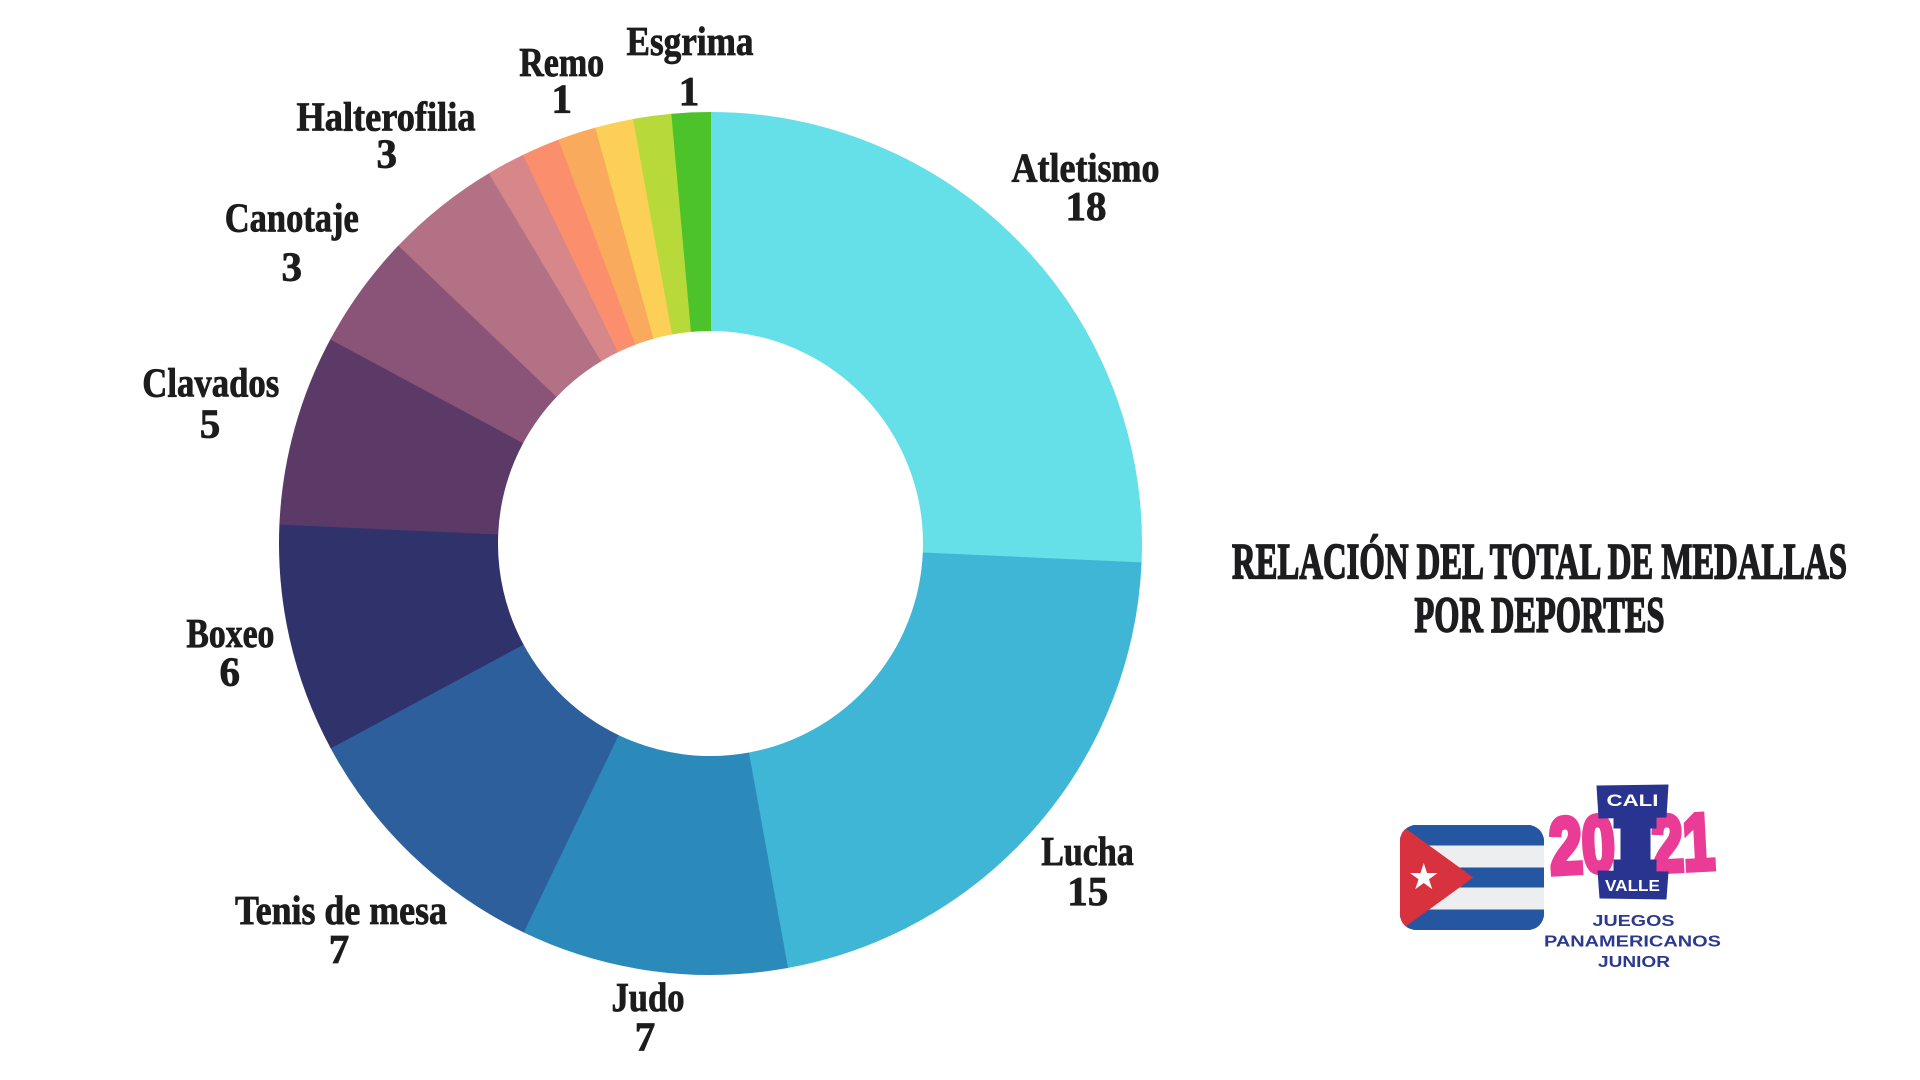 The image size is (1920, 1080). What do you see at coordinates (1087, 851) in the screenshot?
I see `svg-text: Lucha` at bounding box center [1087, 851].